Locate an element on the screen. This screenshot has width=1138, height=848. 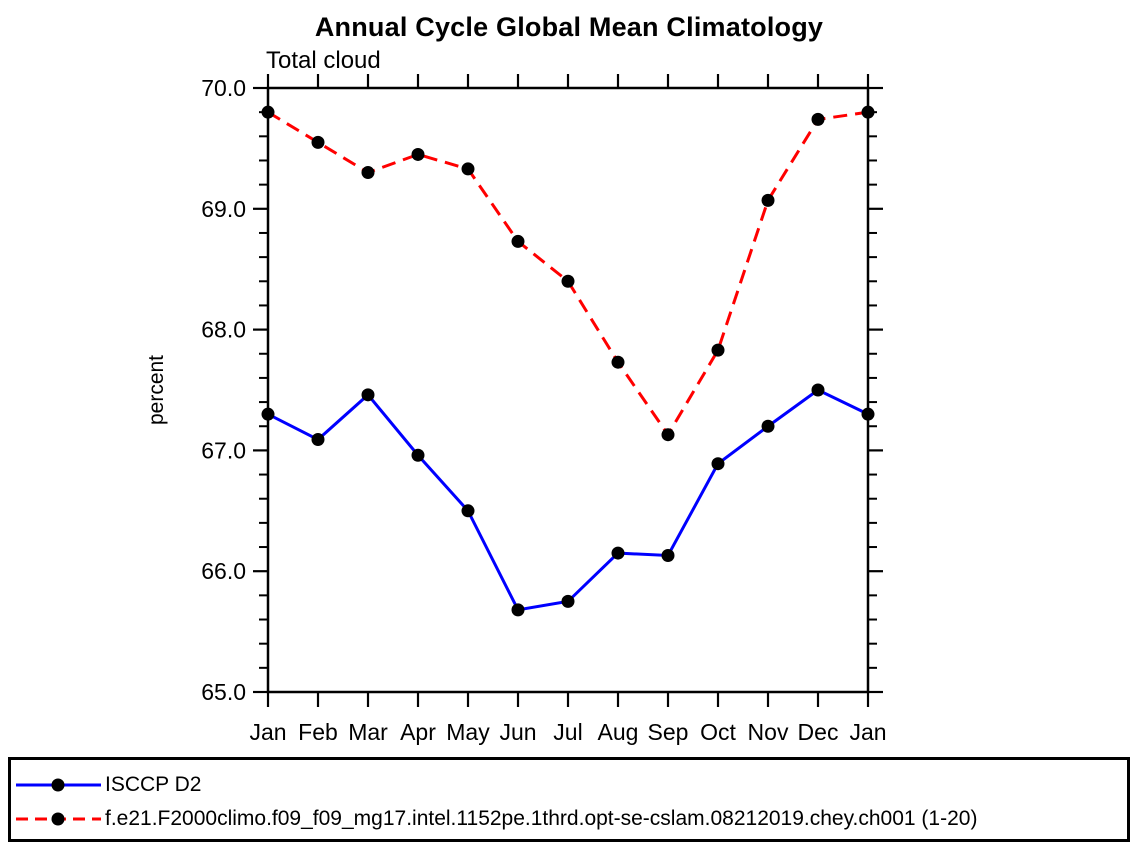
legend-label-isccp: ISCCP D2 is located at coordinates (153, 784).